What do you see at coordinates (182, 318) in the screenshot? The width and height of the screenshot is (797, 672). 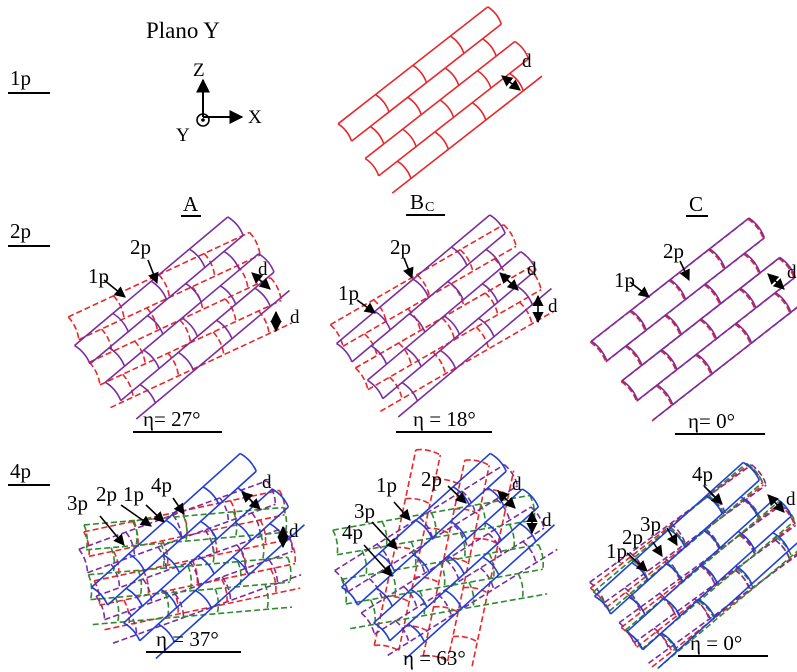 I see `lattice-2p-a-2p` at bounding box center [182, 318].